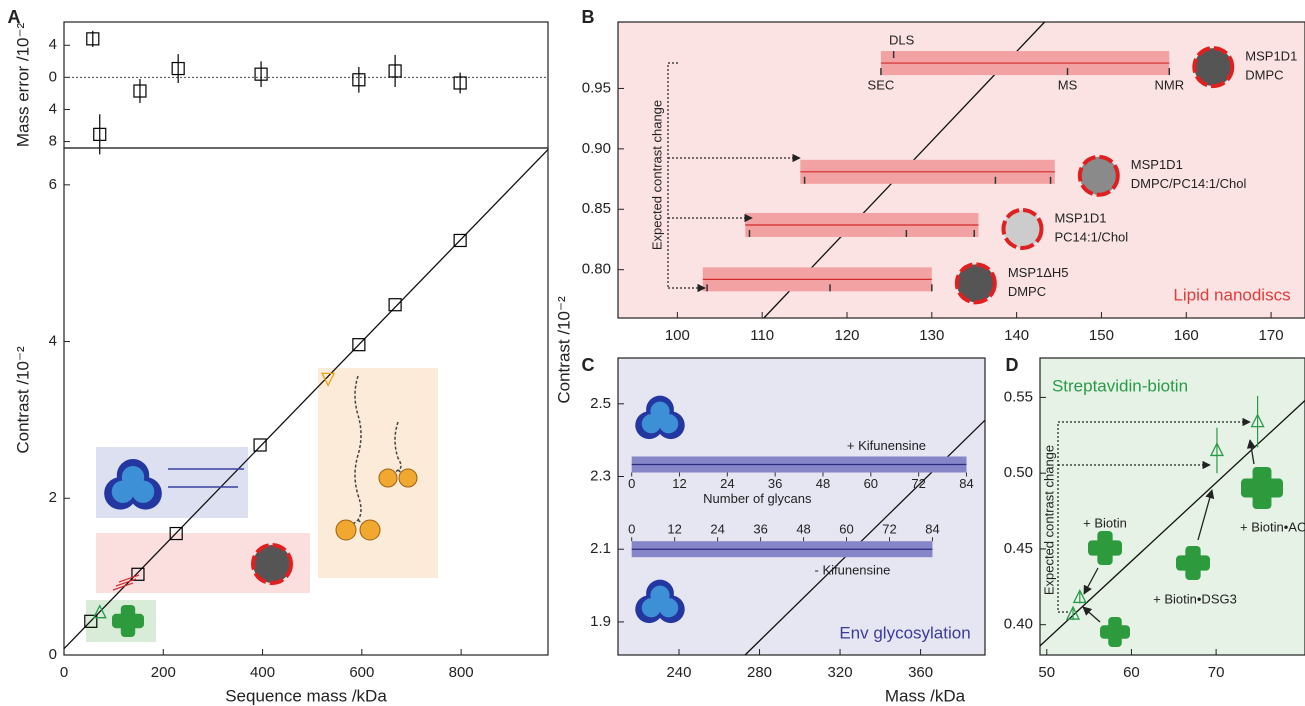 The height and width of the screenshot is (706, 1305). Describe the element at coordinates (600, 403) in the screenshot. I see `y-tick-label: 2.5` at that location.